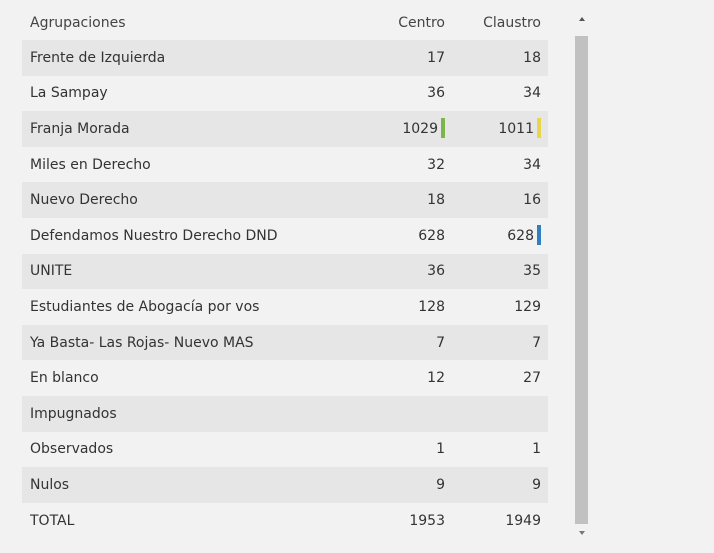  Describe the element at coordinates (154, 235) in the screenshot. I see `row-name: Defendamos Nuestro Derecho DND` at that location.